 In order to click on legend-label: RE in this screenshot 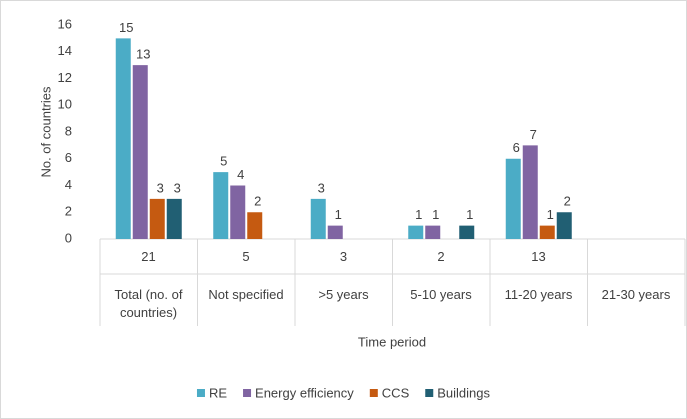, I will do `click(218, 392)`.